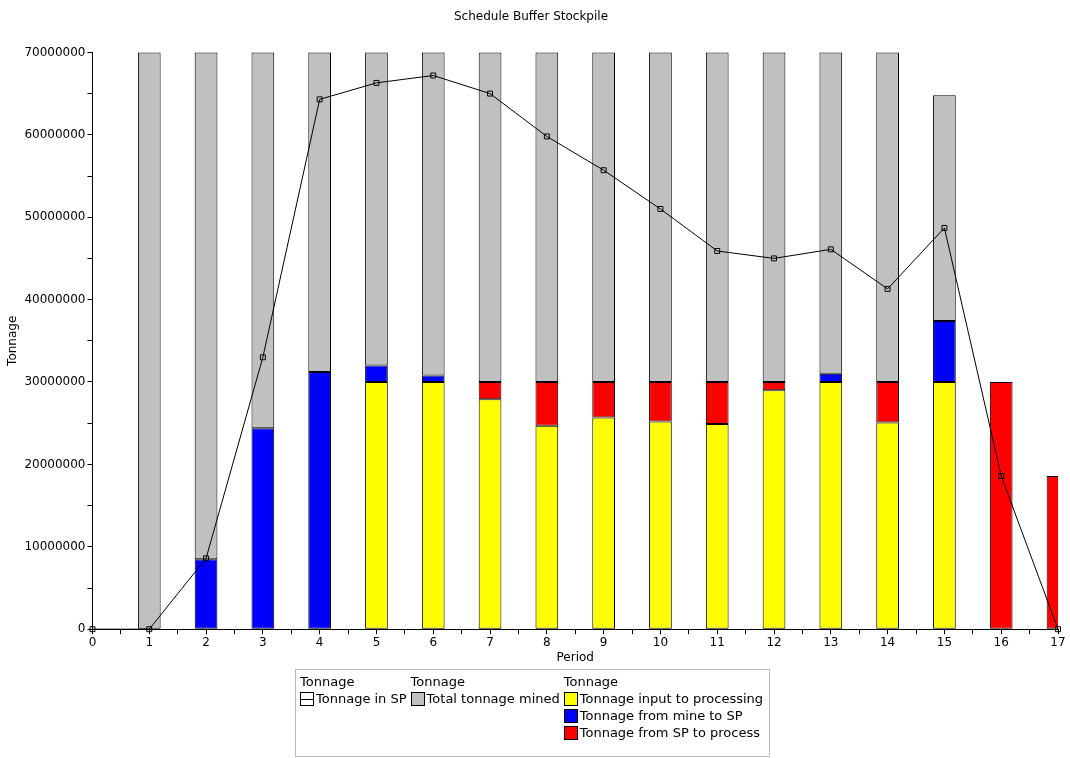 The image size is (1070, 758). What do you see at coordinates (55, 298) in the screenshot?
I see `y-tick-label: 40000000` at bounding box center [55, 298].